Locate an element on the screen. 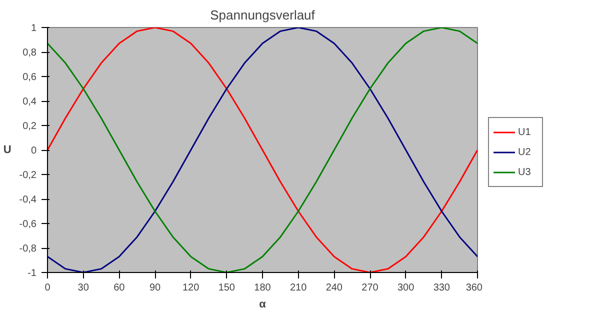 This screenshot has height=323, width=595. y-tick-label: 0,4 is located at coordinates (29, 102).